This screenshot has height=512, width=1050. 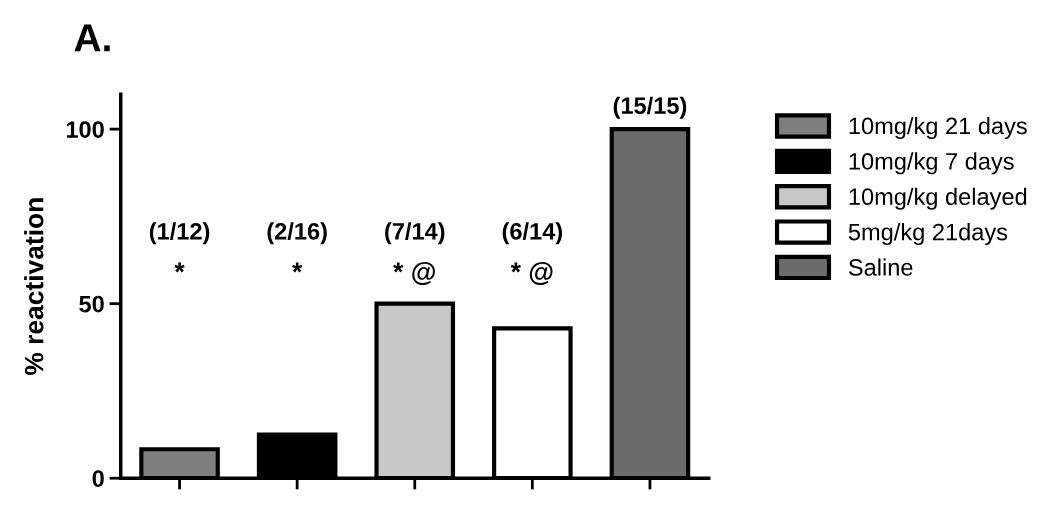 I want to click on text: (7/14), so click(x=415, y=233).